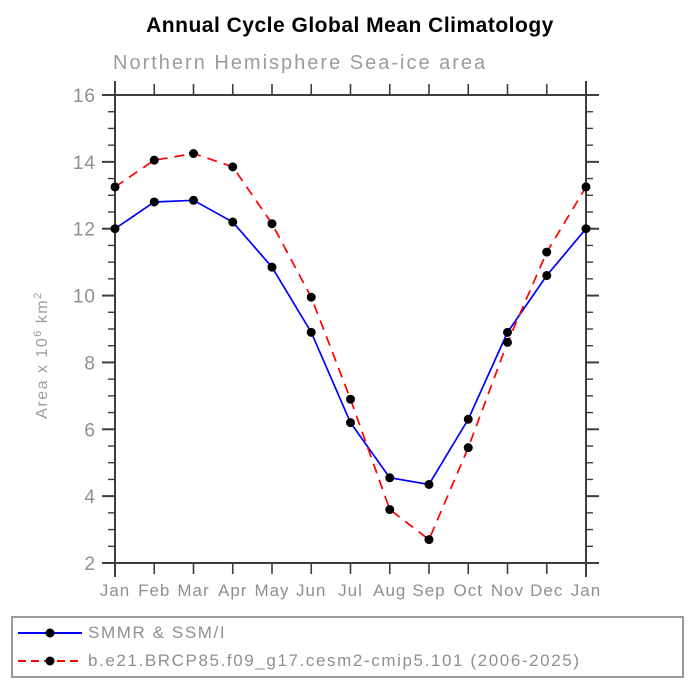  What do you see at coordinates (90, 363) in the screenshot?
I see `y-tick-label: 8` at bounding box center [90, 363].